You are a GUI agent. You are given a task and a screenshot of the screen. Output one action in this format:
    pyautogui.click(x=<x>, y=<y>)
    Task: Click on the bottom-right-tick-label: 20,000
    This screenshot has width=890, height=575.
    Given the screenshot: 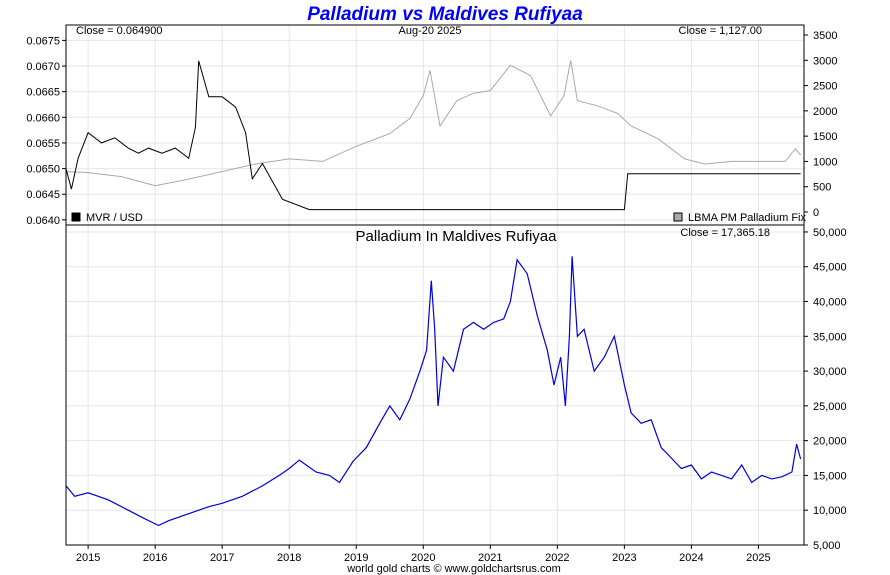 What is the action you would take?
    pyautogui.click(x=830, y=442)
    